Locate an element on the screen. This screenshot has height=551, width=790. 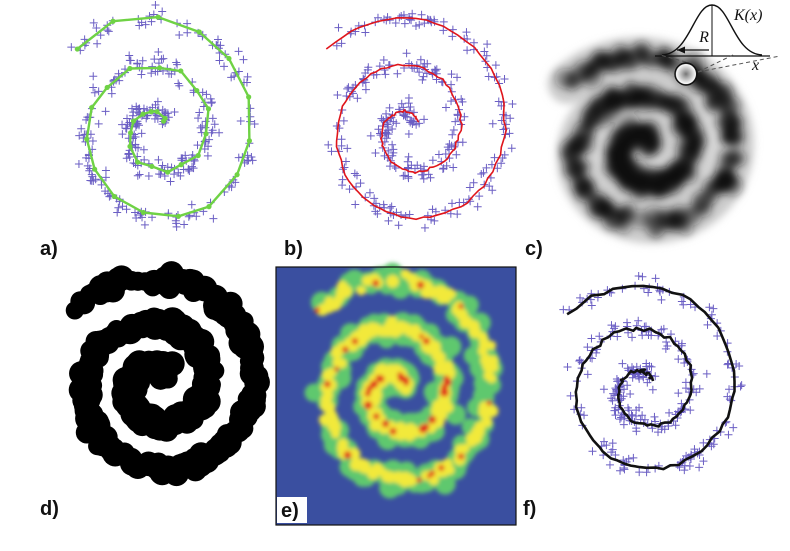
kernel-window-circle is located at coordinates (686, 74).